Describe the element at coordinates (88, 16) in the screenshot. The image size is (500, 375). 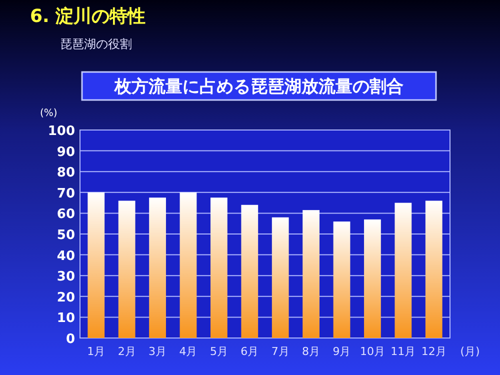
I see `text: 6. 淀川の特性` at that location.